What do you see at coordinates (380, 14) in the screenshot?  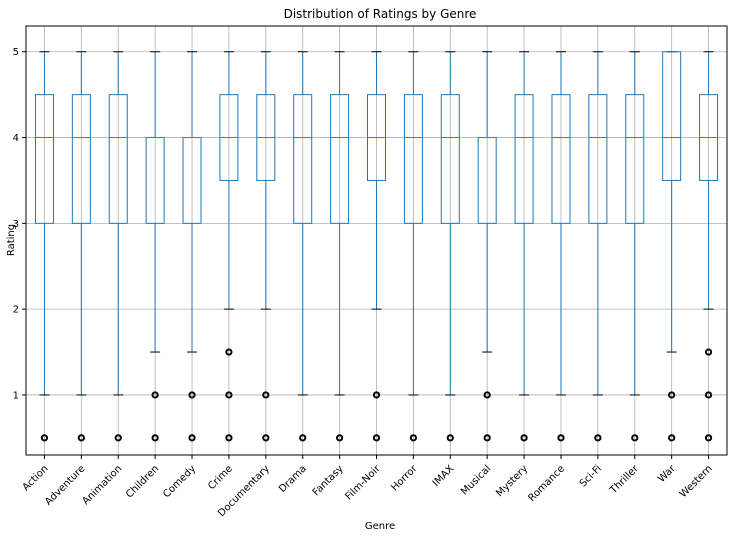 I see `chart-title: Distribution of Ratings by Genre` at bounding box center [380, 14].